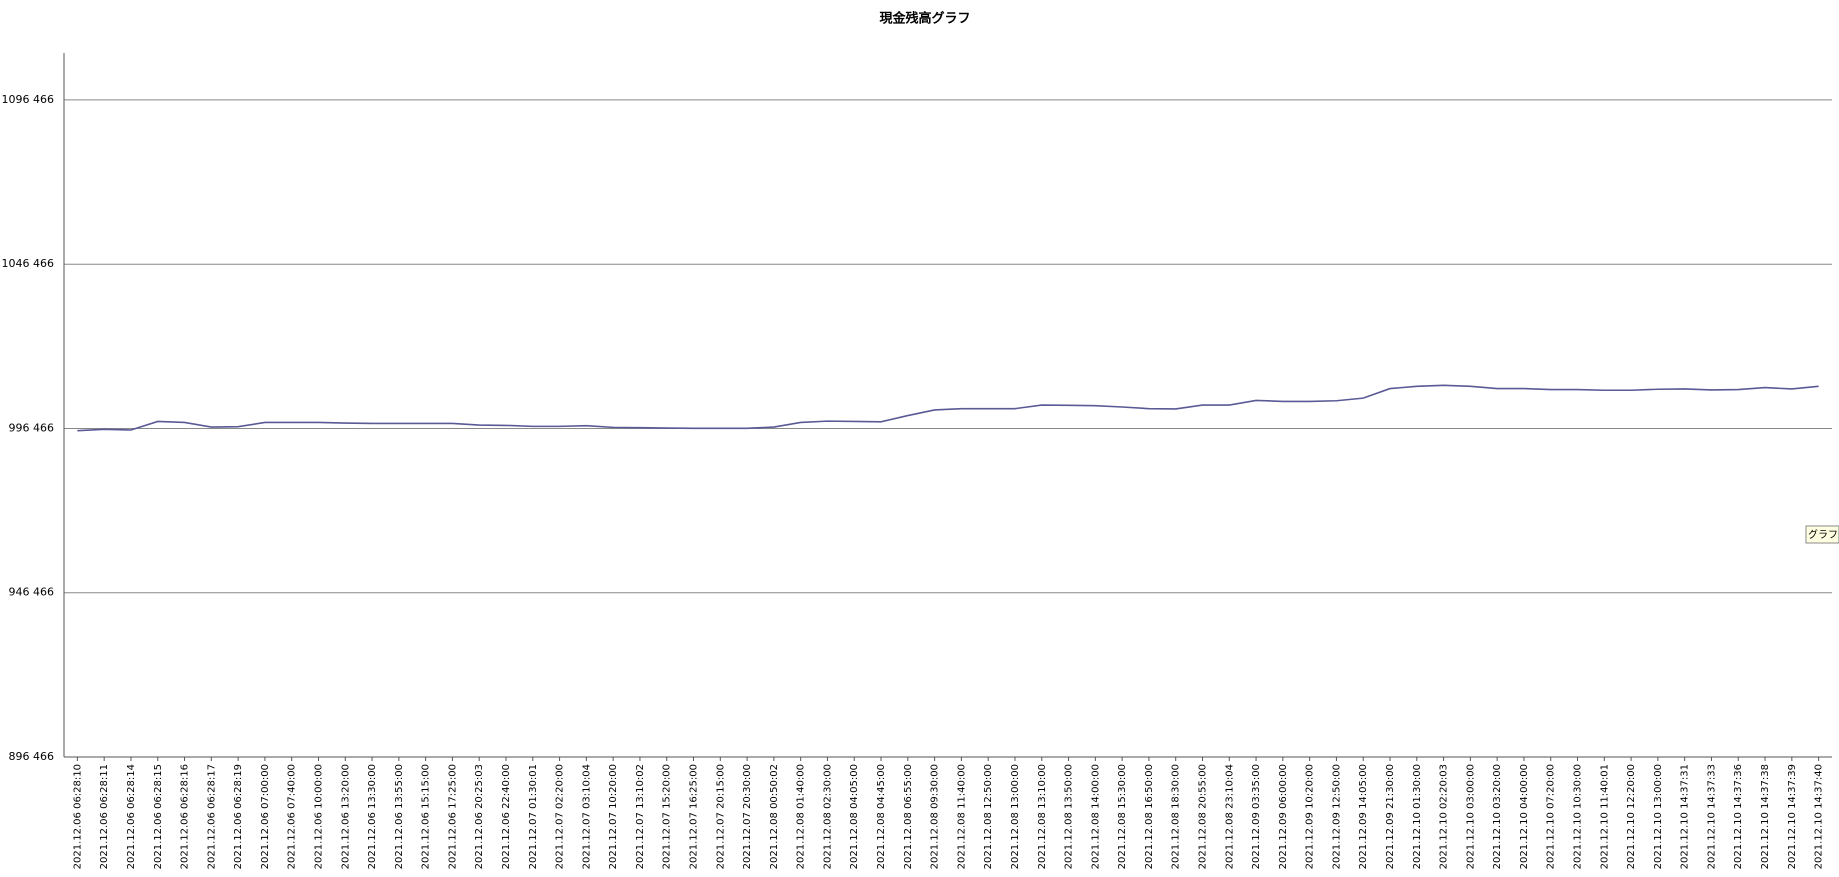 The height and width of the screenshot is (877, 1839). I want to click on x-tick-label: 2021.12.06 06:28:11, so click(104, 816).